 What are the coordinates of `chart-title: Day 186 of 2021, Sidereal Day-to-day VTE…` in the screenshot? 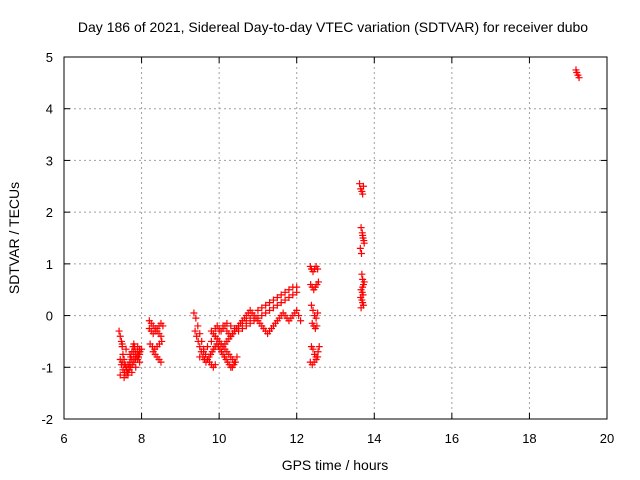 It's located at (333, 27).